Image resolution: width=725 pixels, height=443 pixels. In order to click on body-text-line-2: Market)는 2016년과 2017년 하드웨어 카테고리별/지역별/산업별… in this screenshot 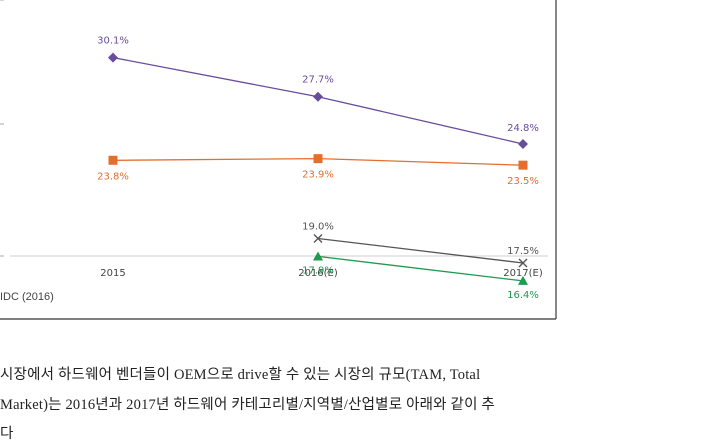, I will do `click(247, 405)`.